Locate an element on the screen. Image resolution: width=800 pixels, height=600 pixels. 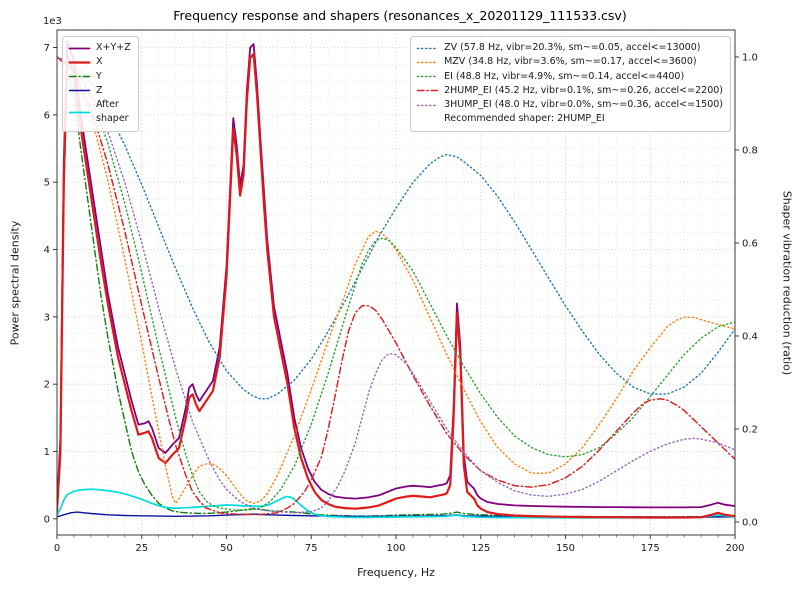
legend-item: X+Y+Z is located at coordinates (99, 48).